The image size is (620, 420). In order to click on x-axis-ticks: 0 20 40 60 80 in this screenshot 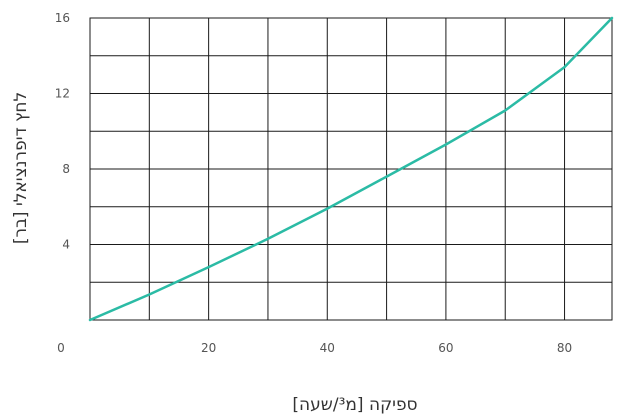, I will do `click(314, 348)`.